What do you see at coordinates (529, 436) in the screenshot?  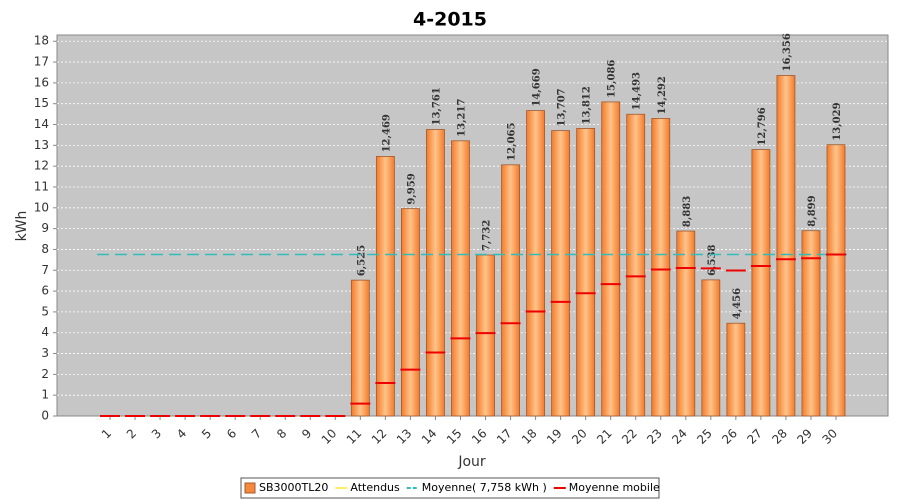 I see `x-tick-label: 18` at bounding box center [529, 436].